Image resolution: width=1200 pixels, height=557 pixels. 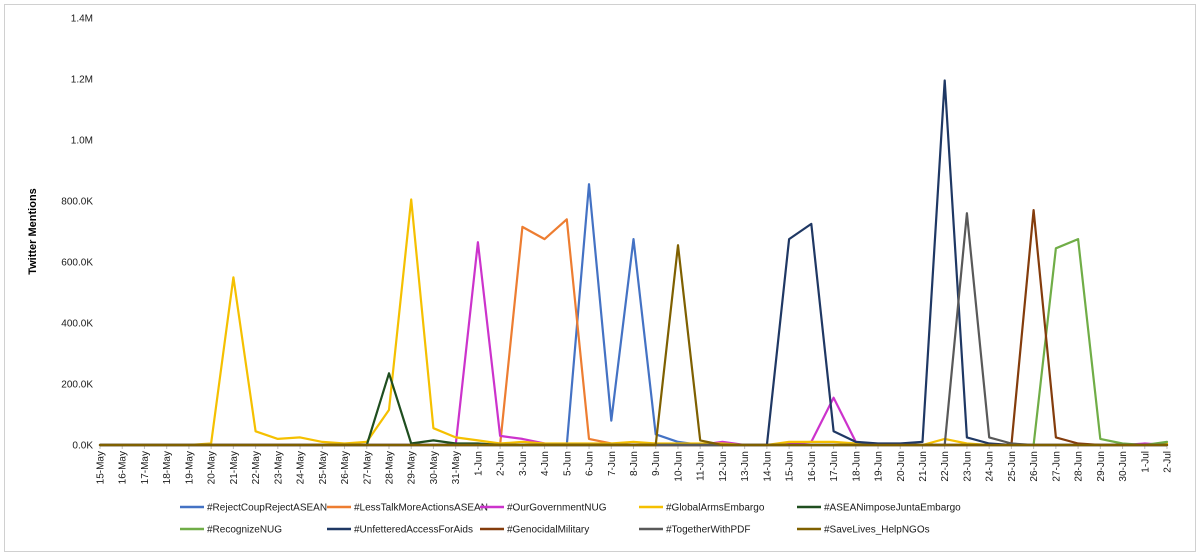 I want to click on x-tick-label: 21-Jun, so click(x=923, y=466).